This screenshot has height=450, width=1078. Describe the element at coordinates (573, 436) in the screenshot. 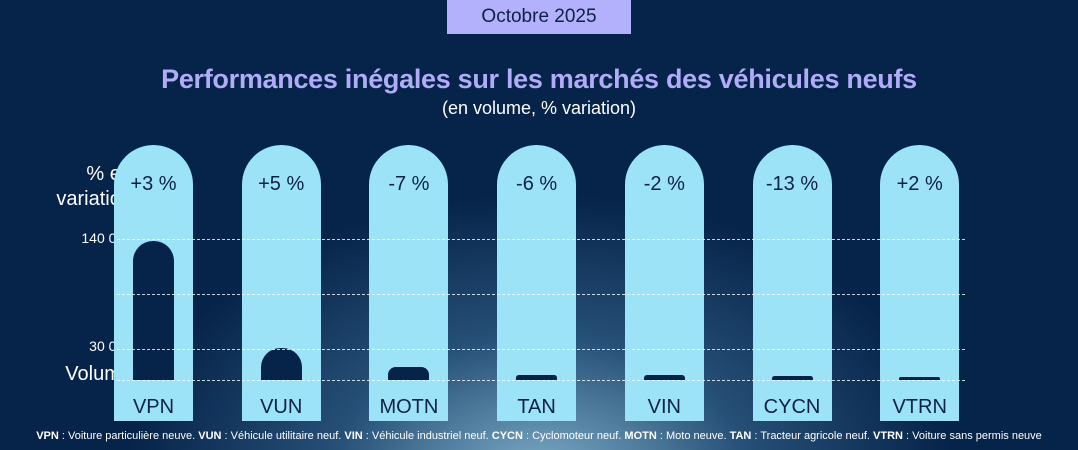

I see `footnote-text: : Cyclomoteur neuf.` at that location.